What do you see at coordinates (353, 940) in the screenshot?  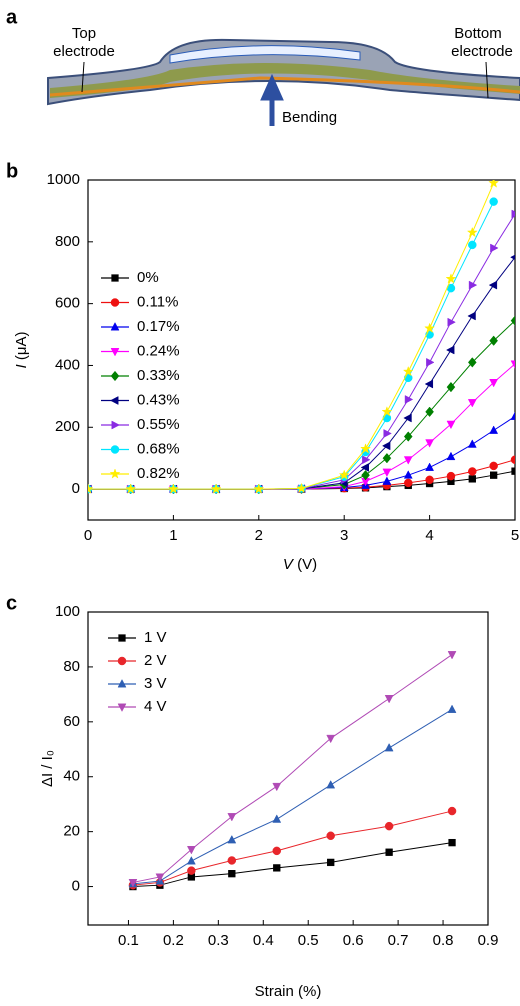 I see `x-tick-label: 0.6` at bounding box center [353, 940].